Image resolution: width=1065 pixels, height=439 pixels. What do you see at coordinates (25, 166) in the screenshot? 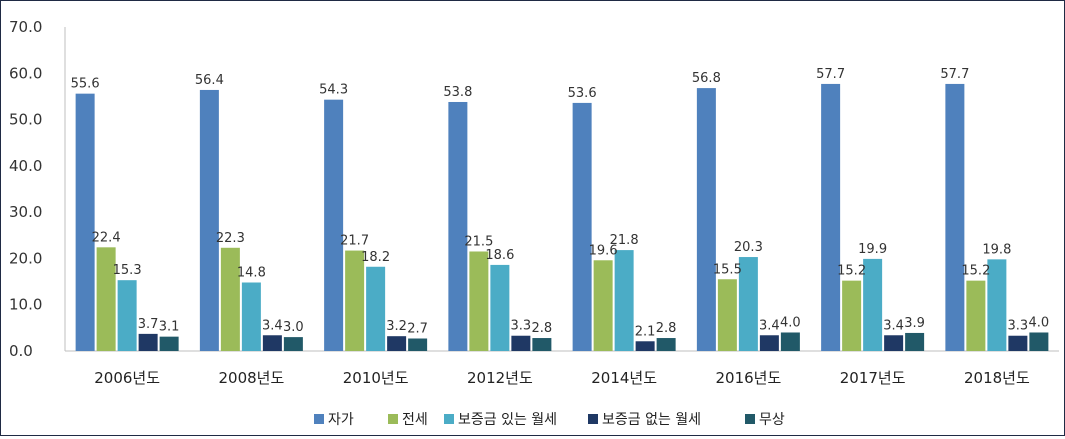
I see `y-tick-label: 40.0` at bounding box center [25, 166].